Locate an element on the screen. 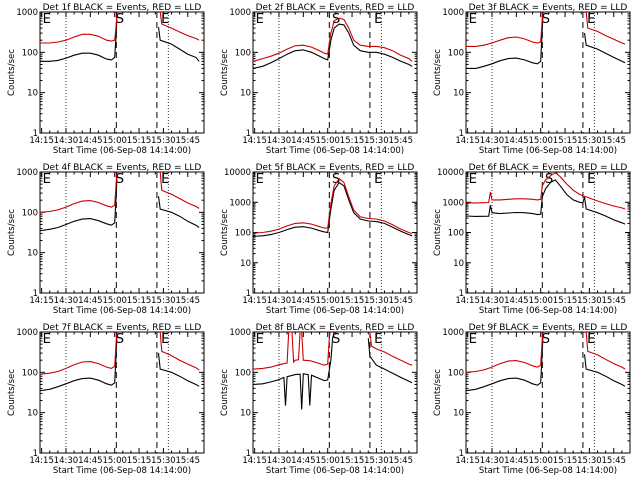 The height and width of the screenshot is (480, 640). panel-title: Det 3f BLACK = Events, RED = LLD is located at coordinates (548, 8).